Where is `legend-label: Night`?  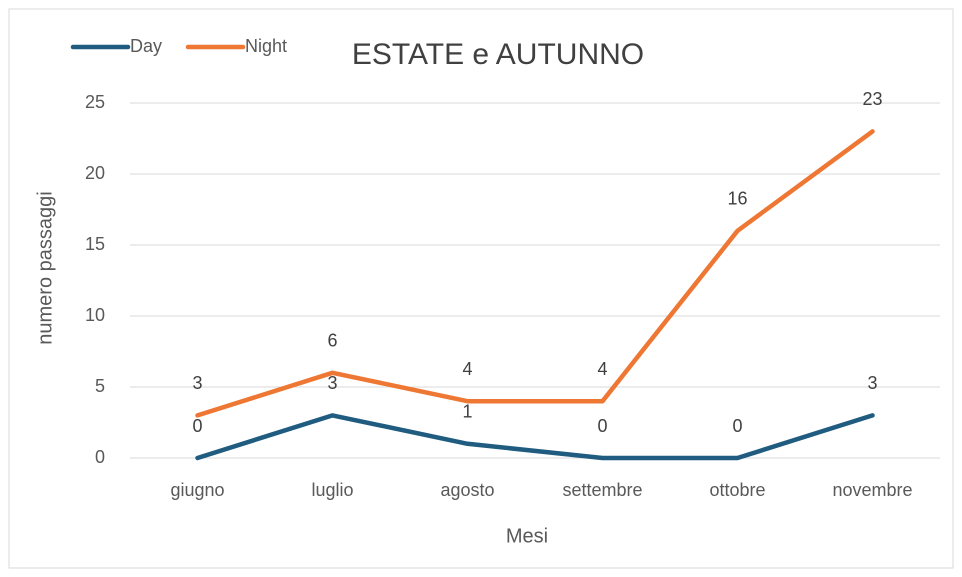 legend-label: Night is located at coordinates (266, 46).